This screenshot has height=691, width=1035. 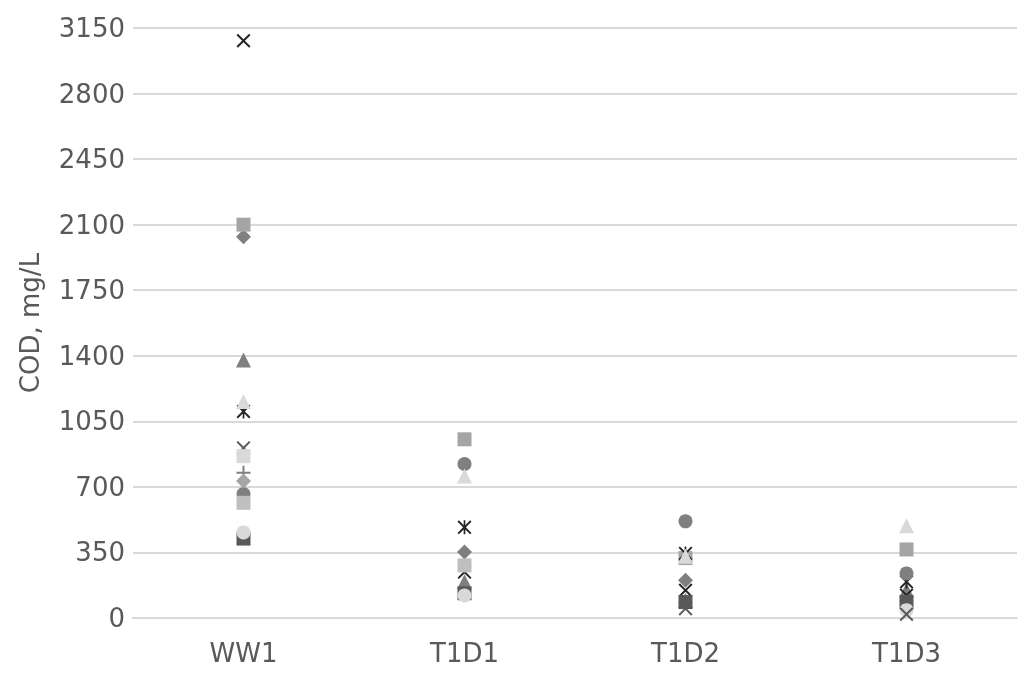 I want to click on x-tick-label: T1D3, so click(x=906, y=653).